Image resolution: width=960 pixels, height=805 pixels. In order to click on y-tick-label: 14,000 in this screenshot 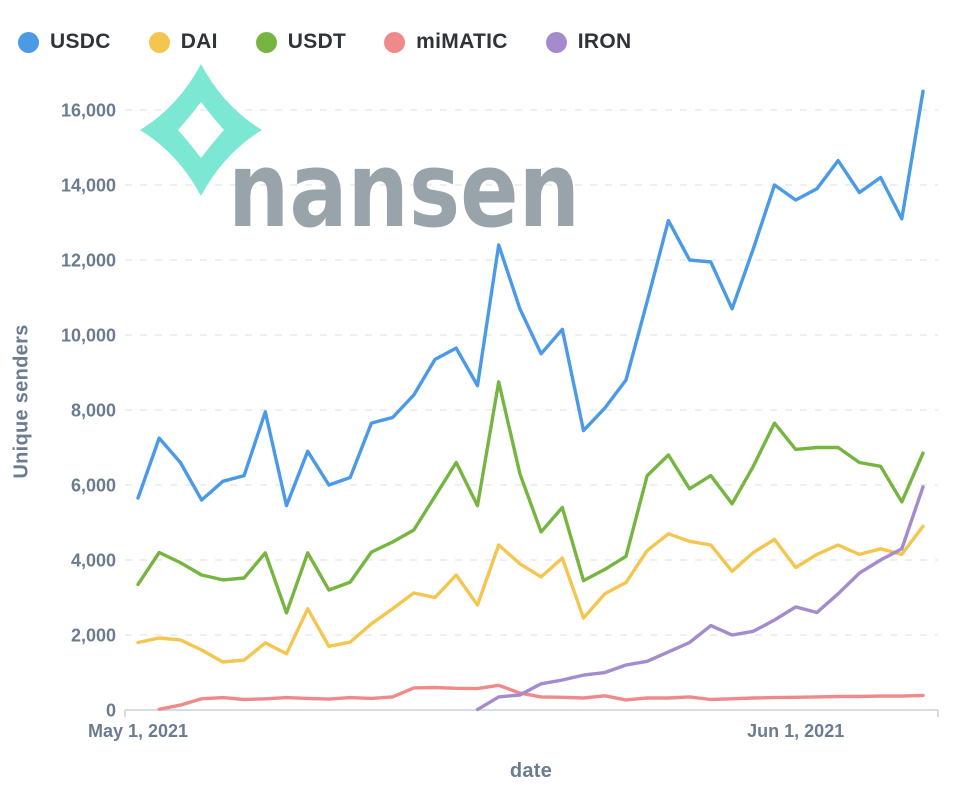, I will do `click(88, 186)`.